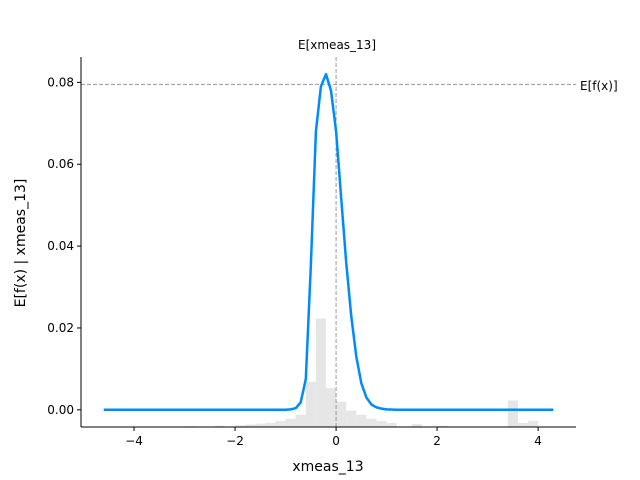  Describe the element at coordinates (60, 82) in the screenshot. I see `y-tick-label: 0.08` at that location.